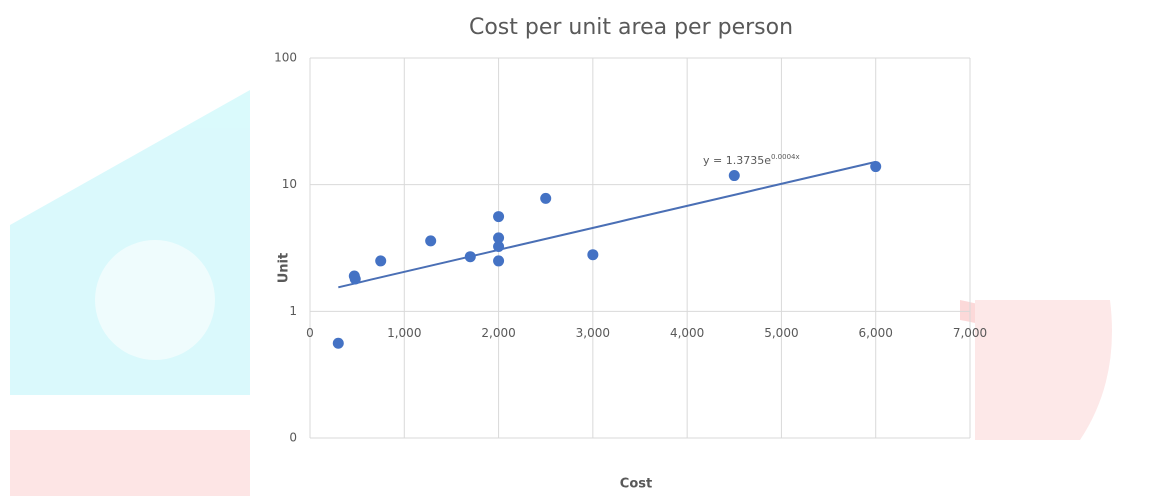  What do you see at coordinates (781, 333) in the screenshot?
I see `x-tick-label: 5,000` at bounding box center [781, 333].